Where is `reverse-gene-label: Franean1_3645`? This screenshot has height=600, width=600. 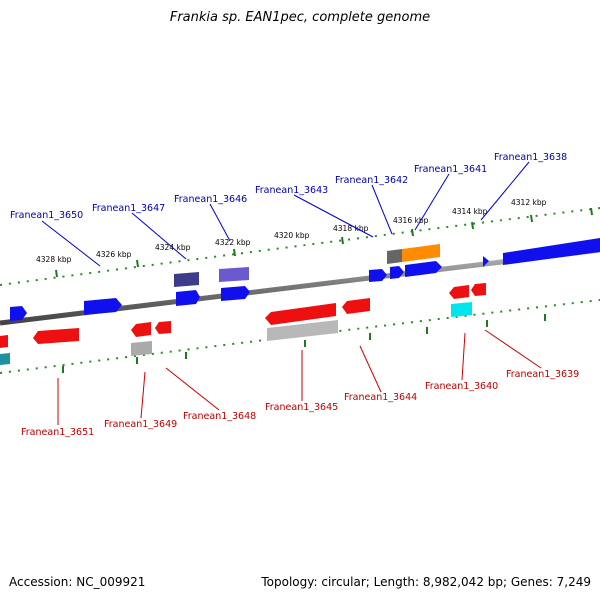
reverse-gene-label: Franean1_3645 is located at coordinates (301, 407).